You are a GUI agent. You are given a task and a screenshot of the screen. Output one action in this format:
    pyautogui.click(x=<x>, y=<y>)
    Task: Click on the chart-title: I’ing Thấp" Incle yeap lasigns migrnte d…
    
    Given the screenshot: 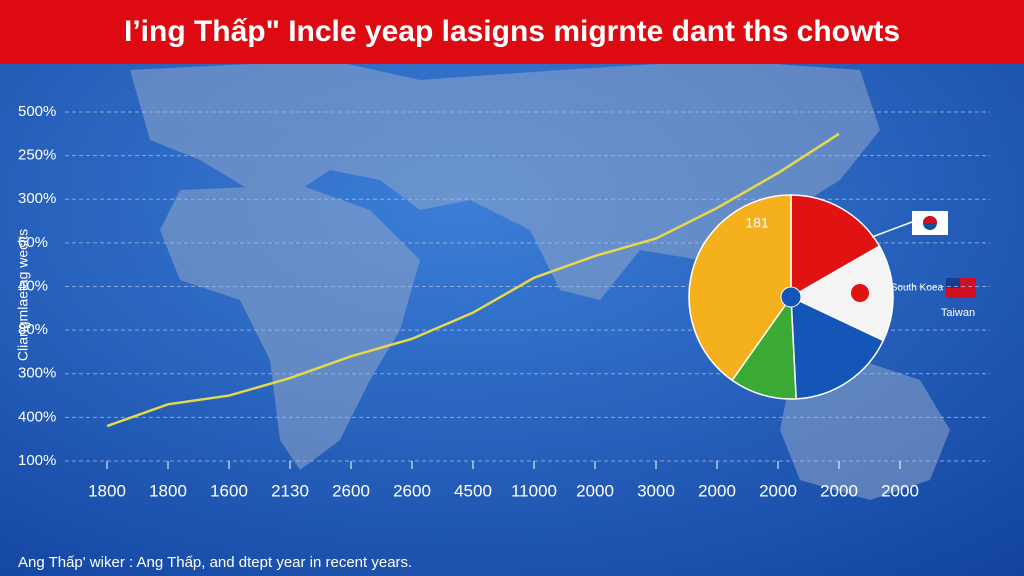 What is the action you would take?
    pyautogui.click(x=512, y=31)
    